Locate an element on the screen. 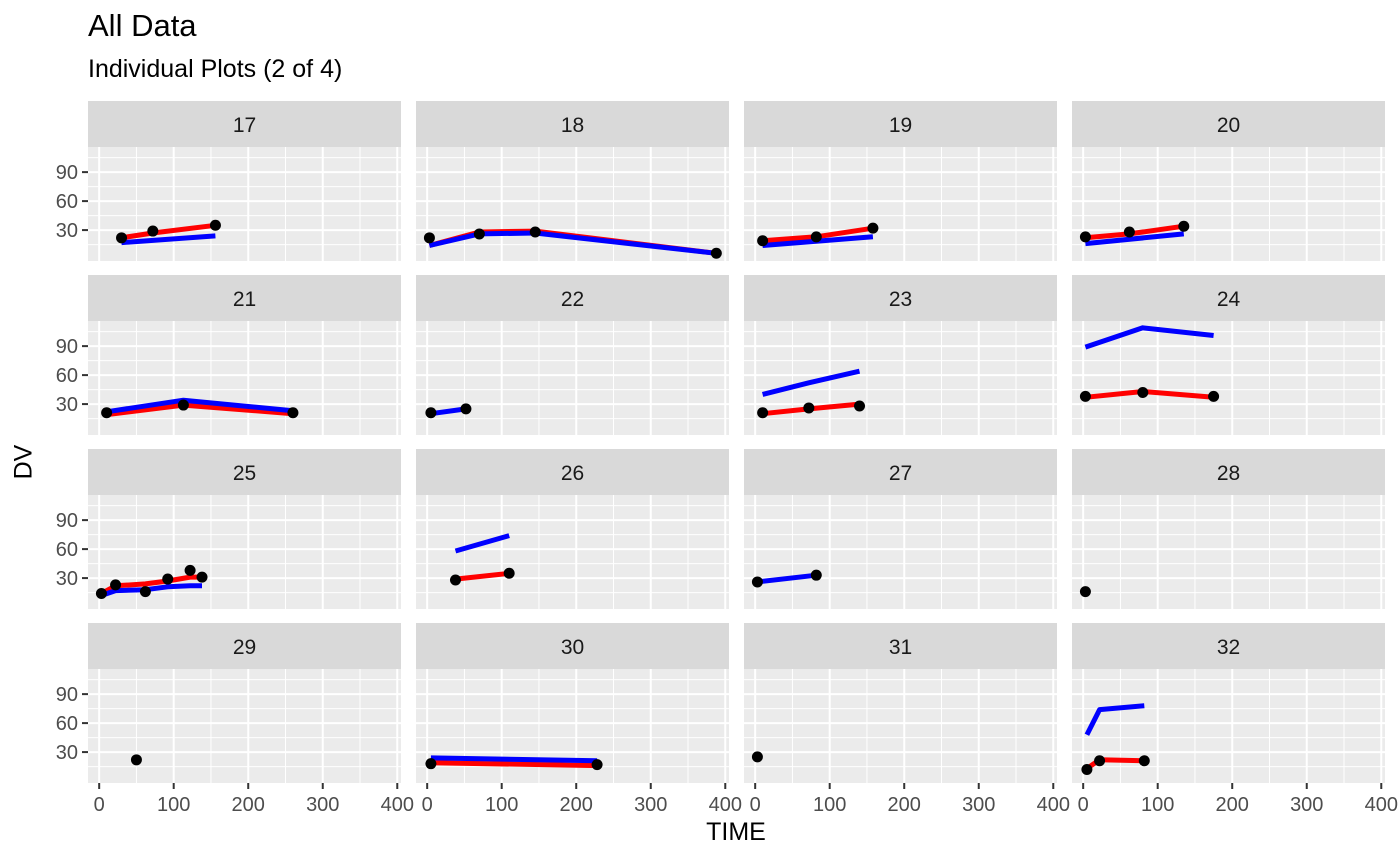  y-axis-label: DV is located at coordinates (23, 462).